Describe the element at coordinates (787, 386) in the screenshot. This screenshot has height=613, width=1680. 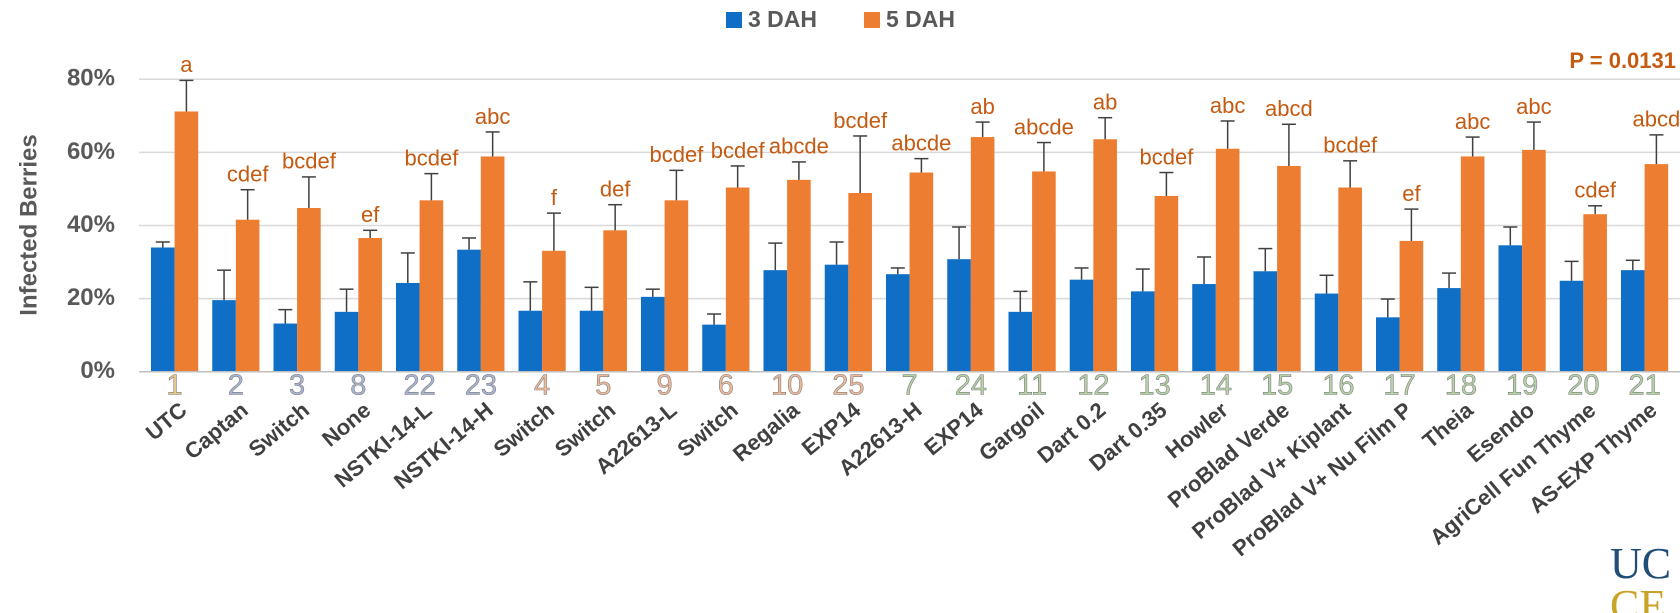
I see `treatment-number: 10` at that location.